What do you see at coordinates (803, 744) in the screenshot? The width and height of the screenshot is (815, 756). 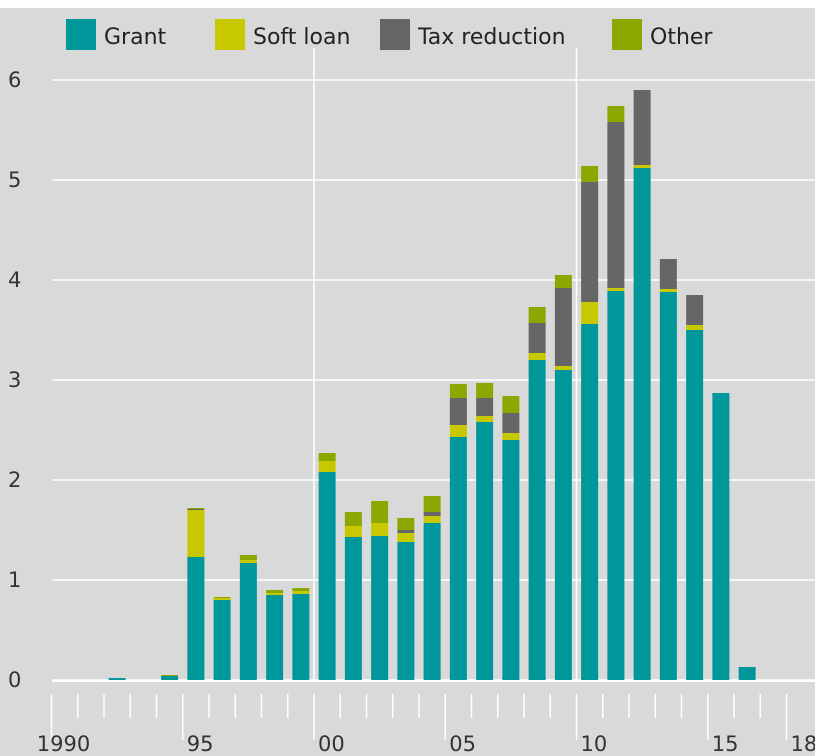 I see `x-tick-label: 18` at bounding box center [803, 744].